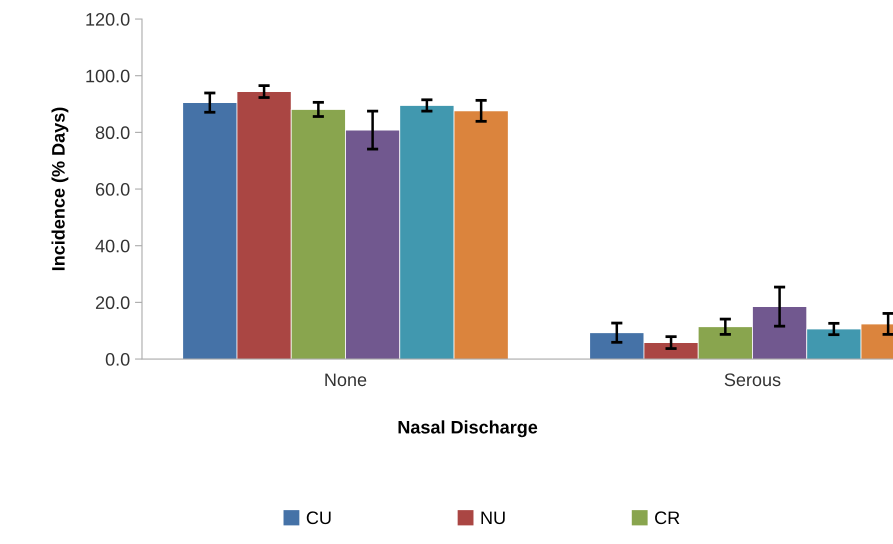 Image resolution: width=893 pixels, height=544 pixels. I want to click on y-tick-label: 40.0, so click(112, 246).